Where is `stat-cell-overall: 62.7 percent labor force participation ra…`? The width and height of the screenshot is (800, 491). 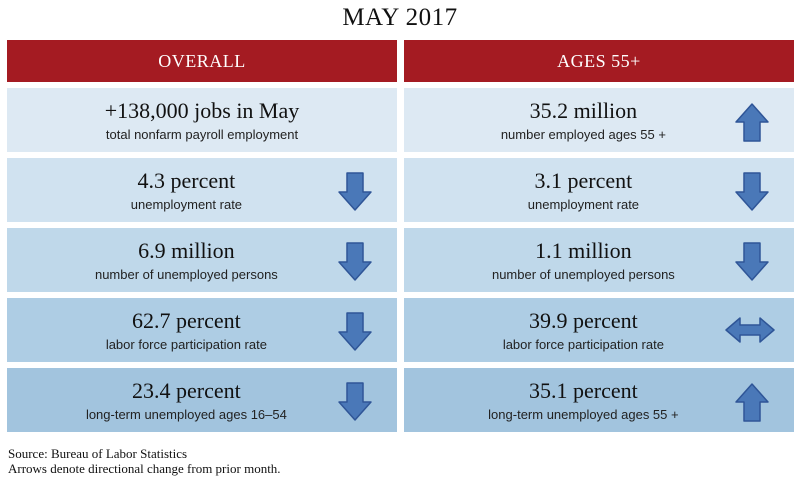
stat-cell-overall: 62.7 percent labor force participation ra… is located at coordinates (202, 330).